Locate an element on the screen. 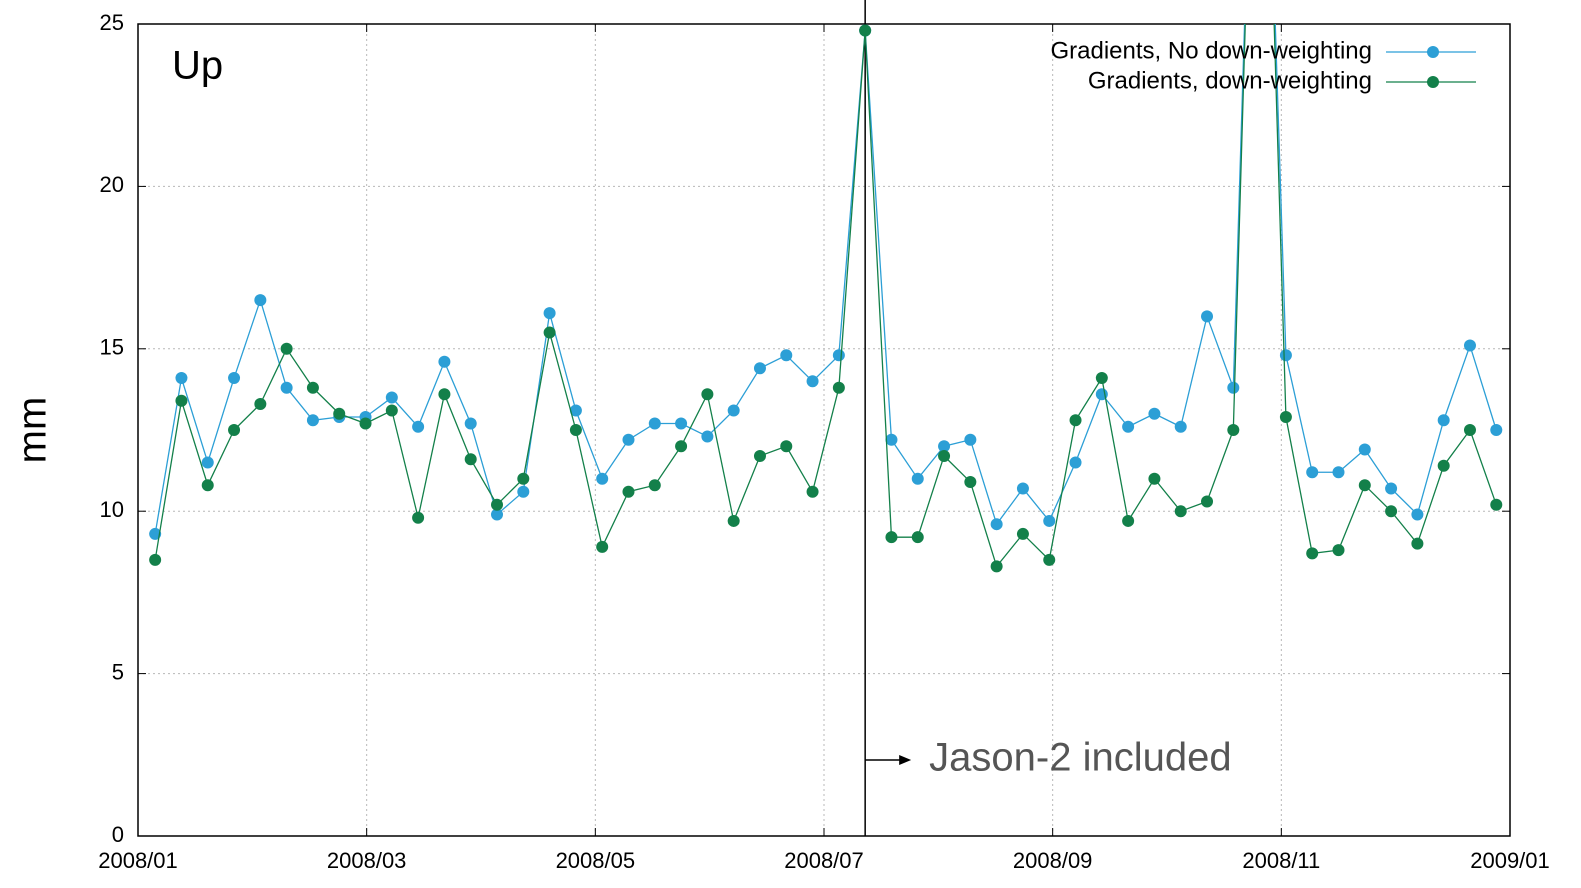 Image resolution: width=1581 pixels, height=888 pixels. x-tick-label: 2008/01 is located at coordinates (138, 860).